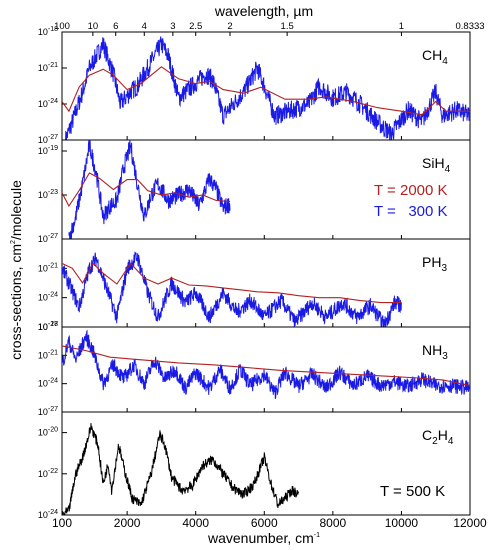  I want to click on y-tick-exp: -22, so click(53, 471).